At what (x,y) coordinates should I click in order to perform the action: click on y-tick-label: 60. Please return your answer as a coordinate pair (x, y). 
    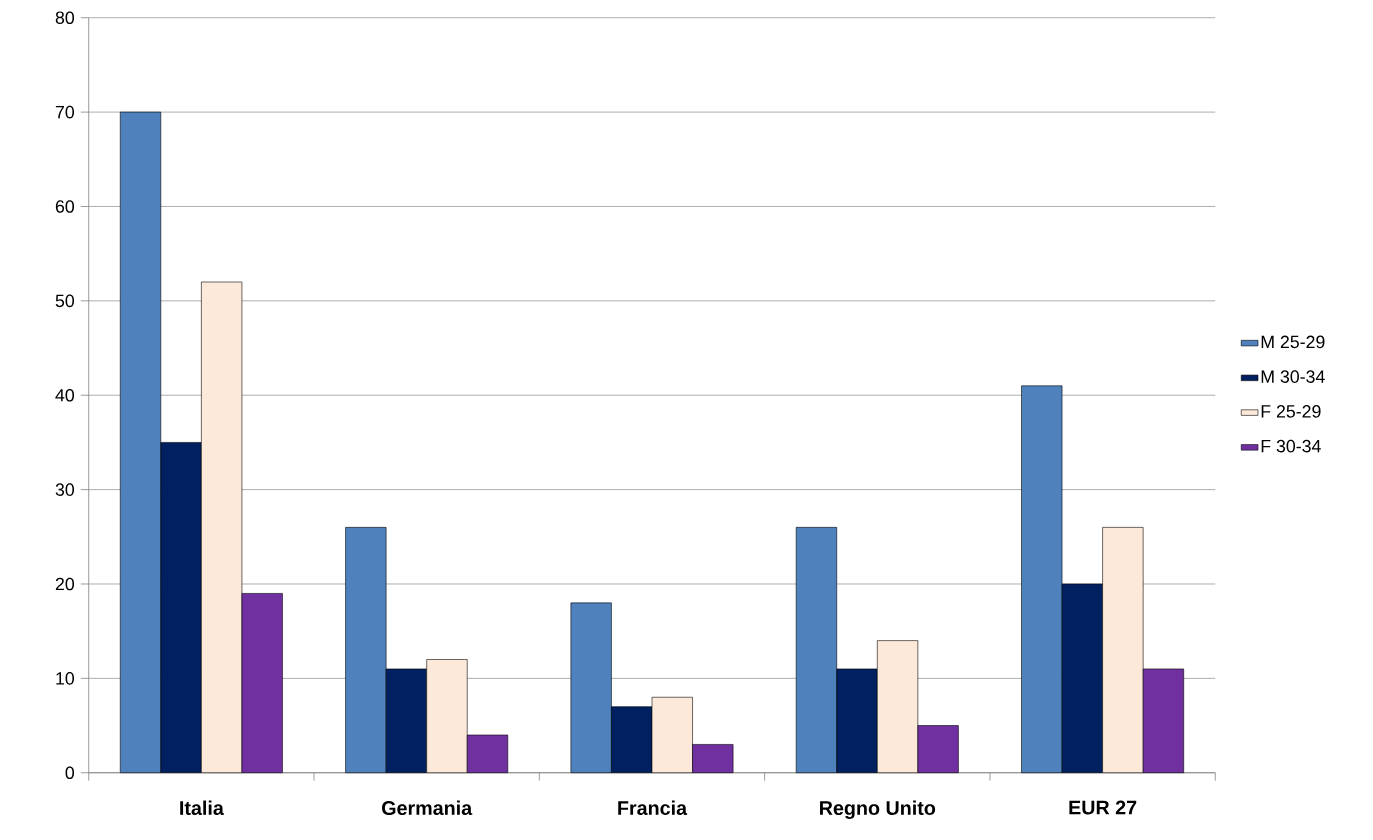
    Looking at the image, I should click on (65, 206).